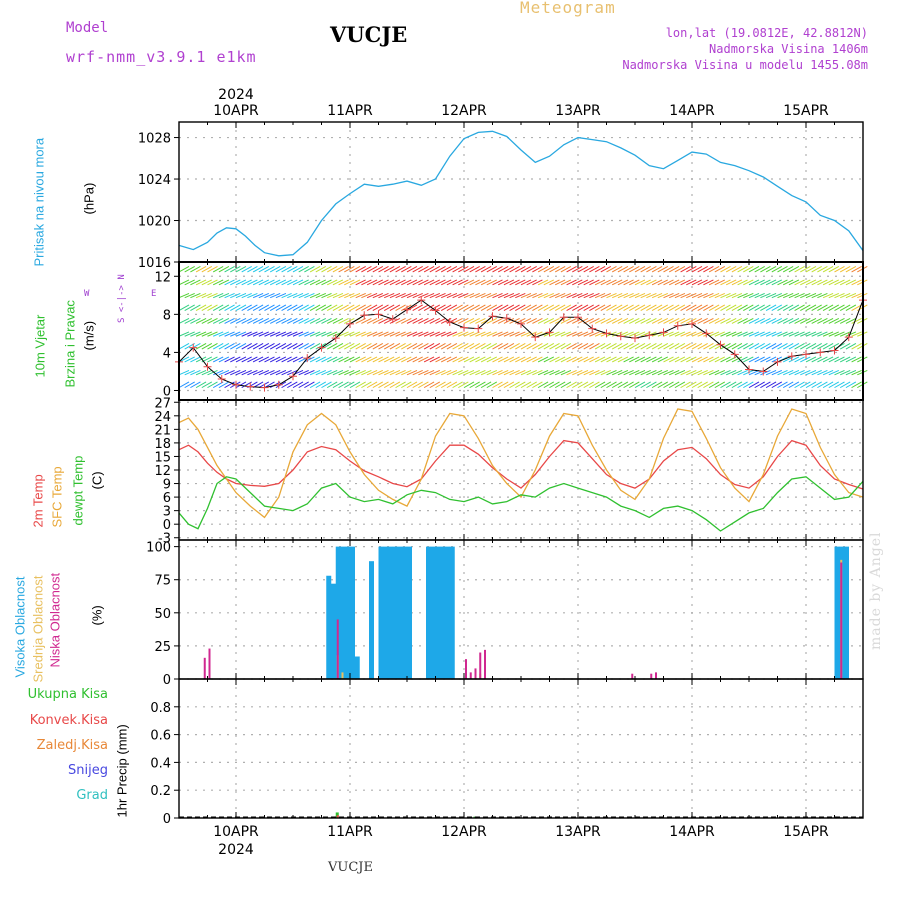 This screenshot has width=900, height=900. I want to click on bottom-axis-day-label: 13APR, so click(578, 832).